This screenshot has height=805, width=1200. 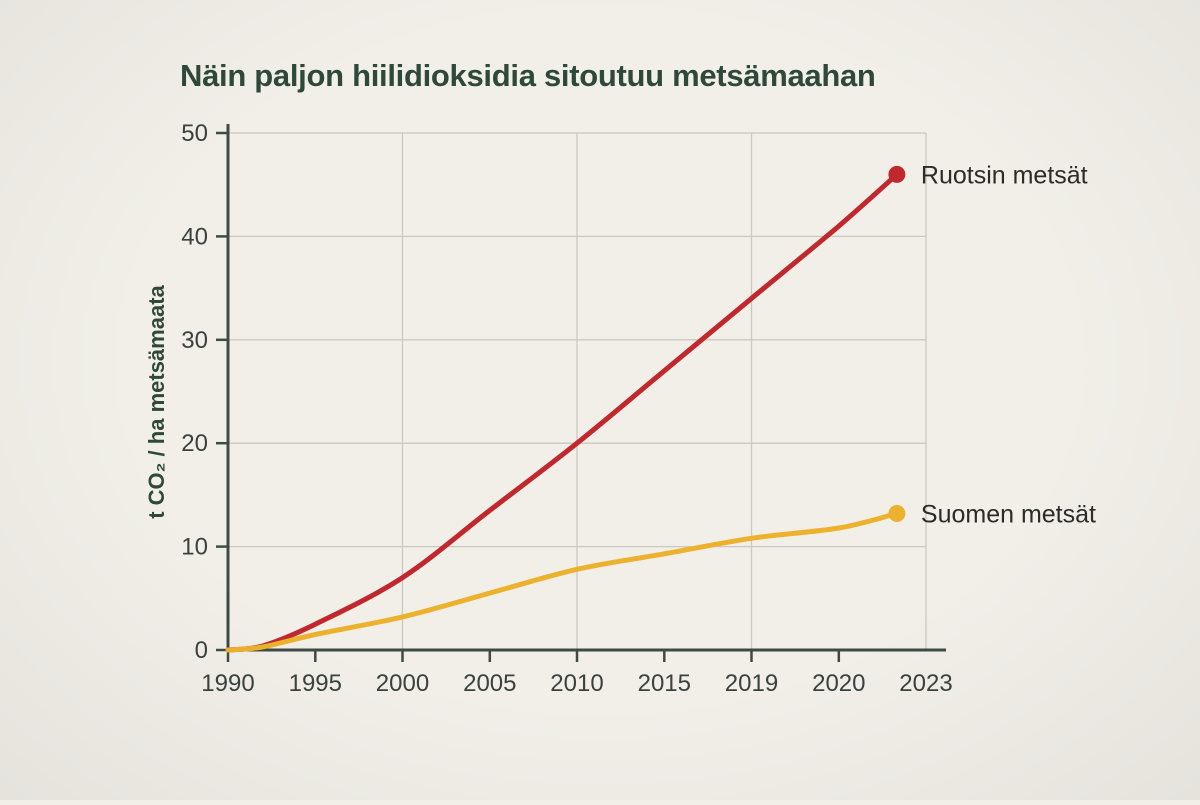 I want to click on suomen-metsat-line, so click(x=562, y=582).